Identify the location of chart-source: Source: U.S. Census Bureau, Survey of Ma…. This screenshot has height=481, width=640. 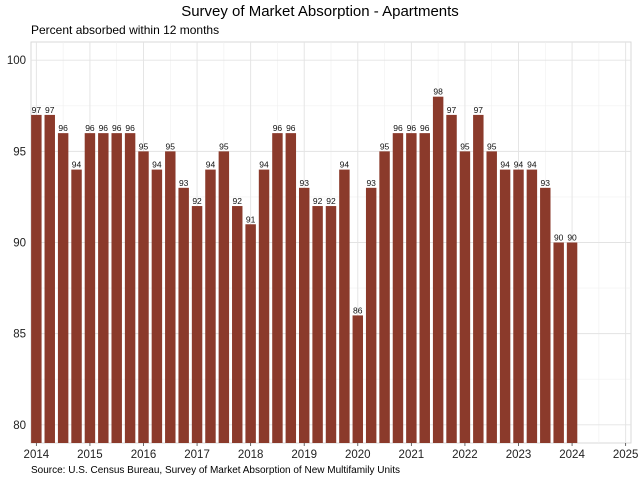
(216, 470).